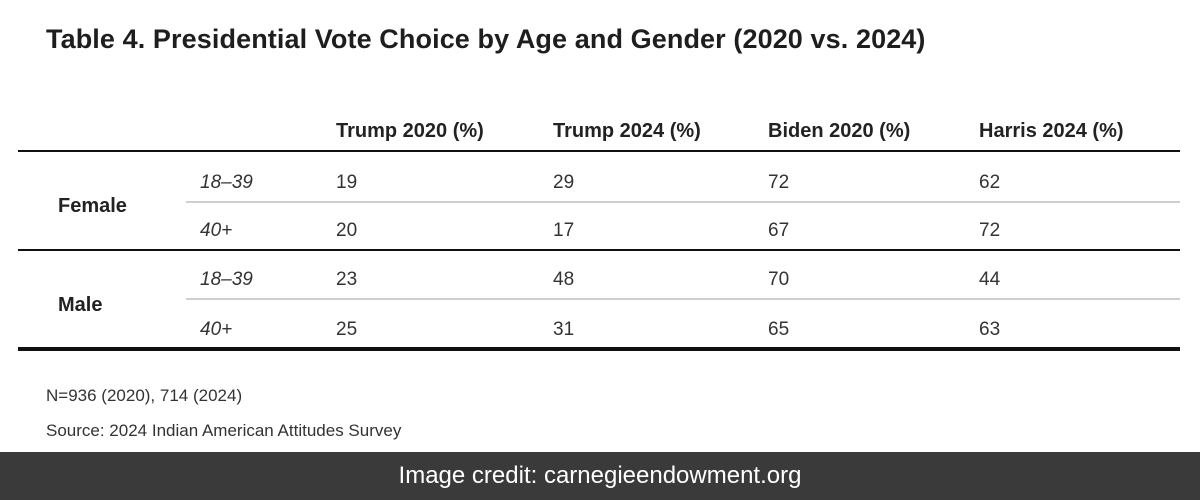  I want to click on cell-female-40-plus-harris-2024: 72, so click(990, 230).